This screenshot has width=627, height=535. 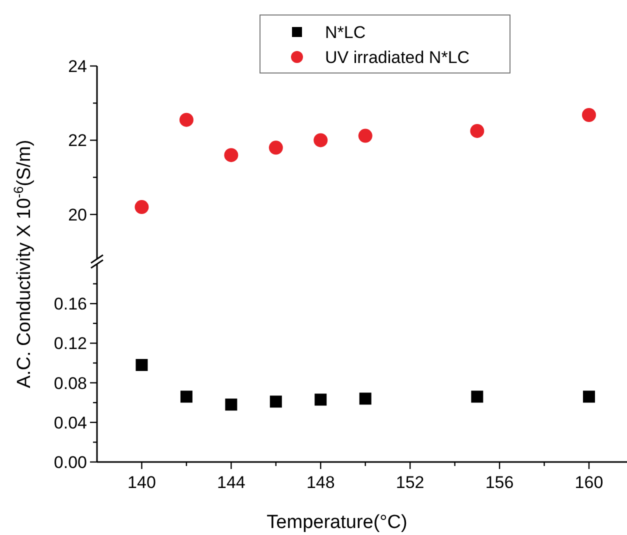 What do you see at coordinates (70, 422) in the screenshot?
I see `y-tick-label: 0.04` at bounding box center [70, 422].